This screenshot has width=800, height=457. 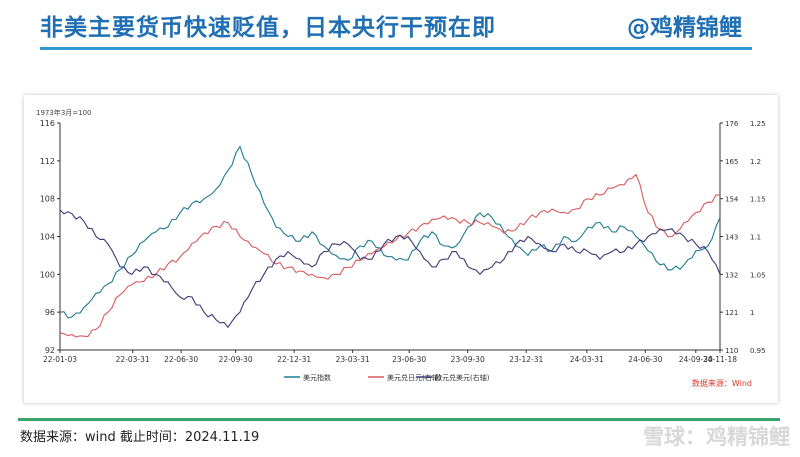 What do you see at coordinates (50, 312) in the screenshot?
I see `left-axis-tick-label: 96` at bounding box center [50, 312].